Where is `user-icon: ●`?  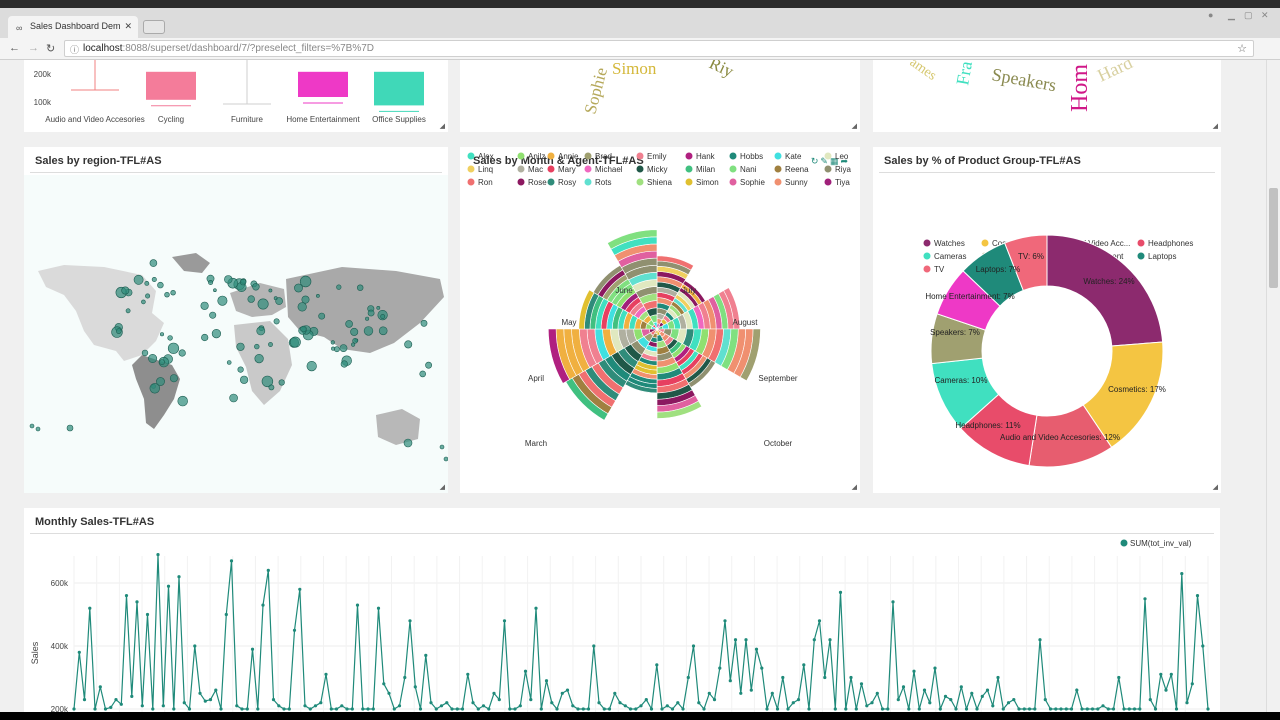 user-icon: ● is located at coordinates (1211, 15).